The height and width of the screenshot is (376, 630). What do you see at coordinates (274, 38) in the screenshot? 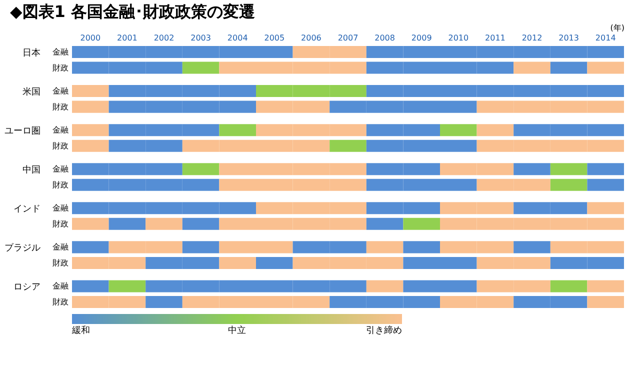
I see `x-tick-label: 2005` at bounding box center [274, 38].